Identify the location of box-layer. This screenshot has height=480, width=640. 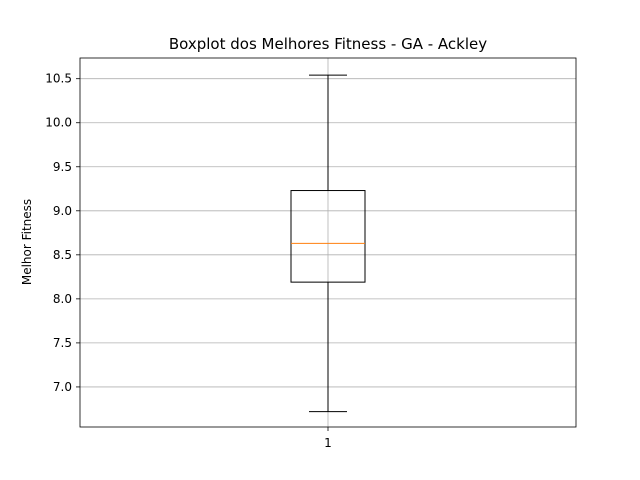
(328, 243).